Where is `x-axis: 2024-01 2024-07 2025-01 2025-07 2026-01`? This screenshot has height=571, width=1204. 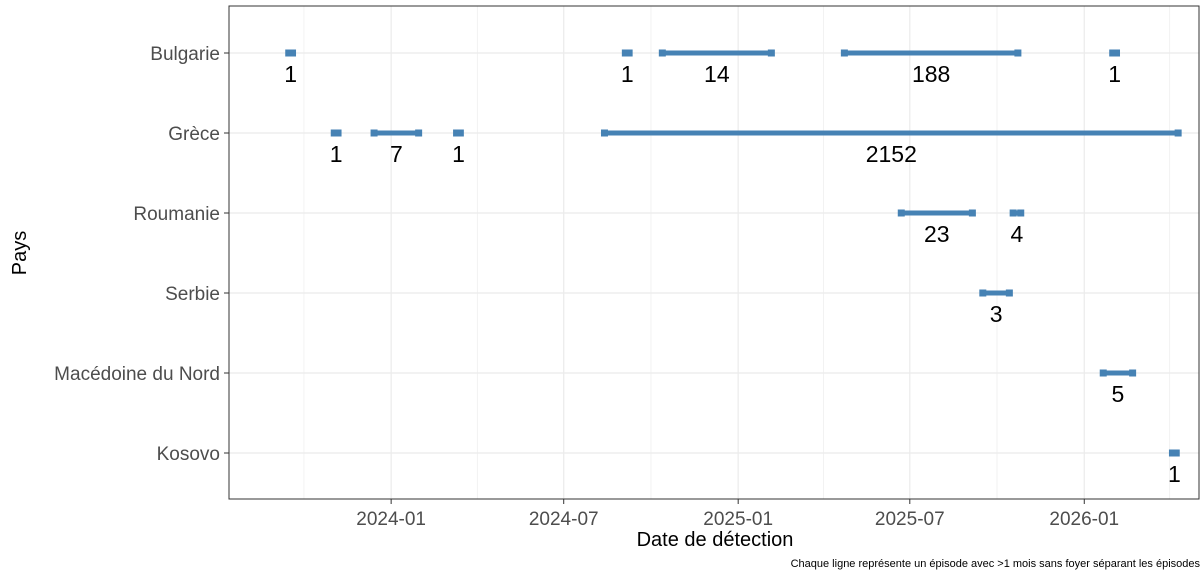 x-axis: 2024-01 2024-07 2025-01 2025-07 2026-01 is located at coordinates (737, 514).